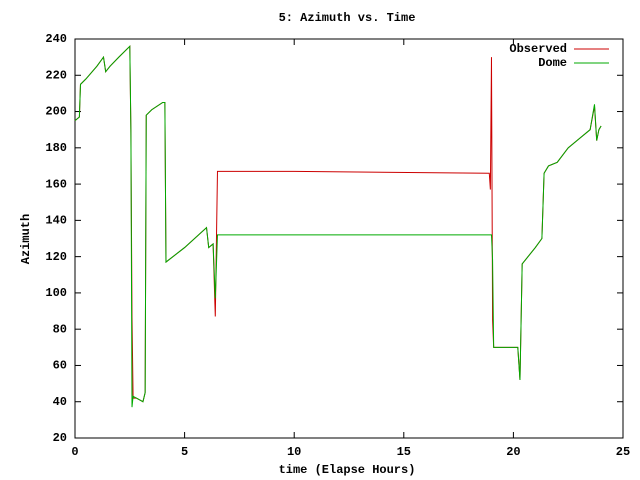 The width and height of the screenshot is (640, 480). Describe the element at coordinates (56, 112) in the screenshot. I see `y-tick-label: 200` at that location.